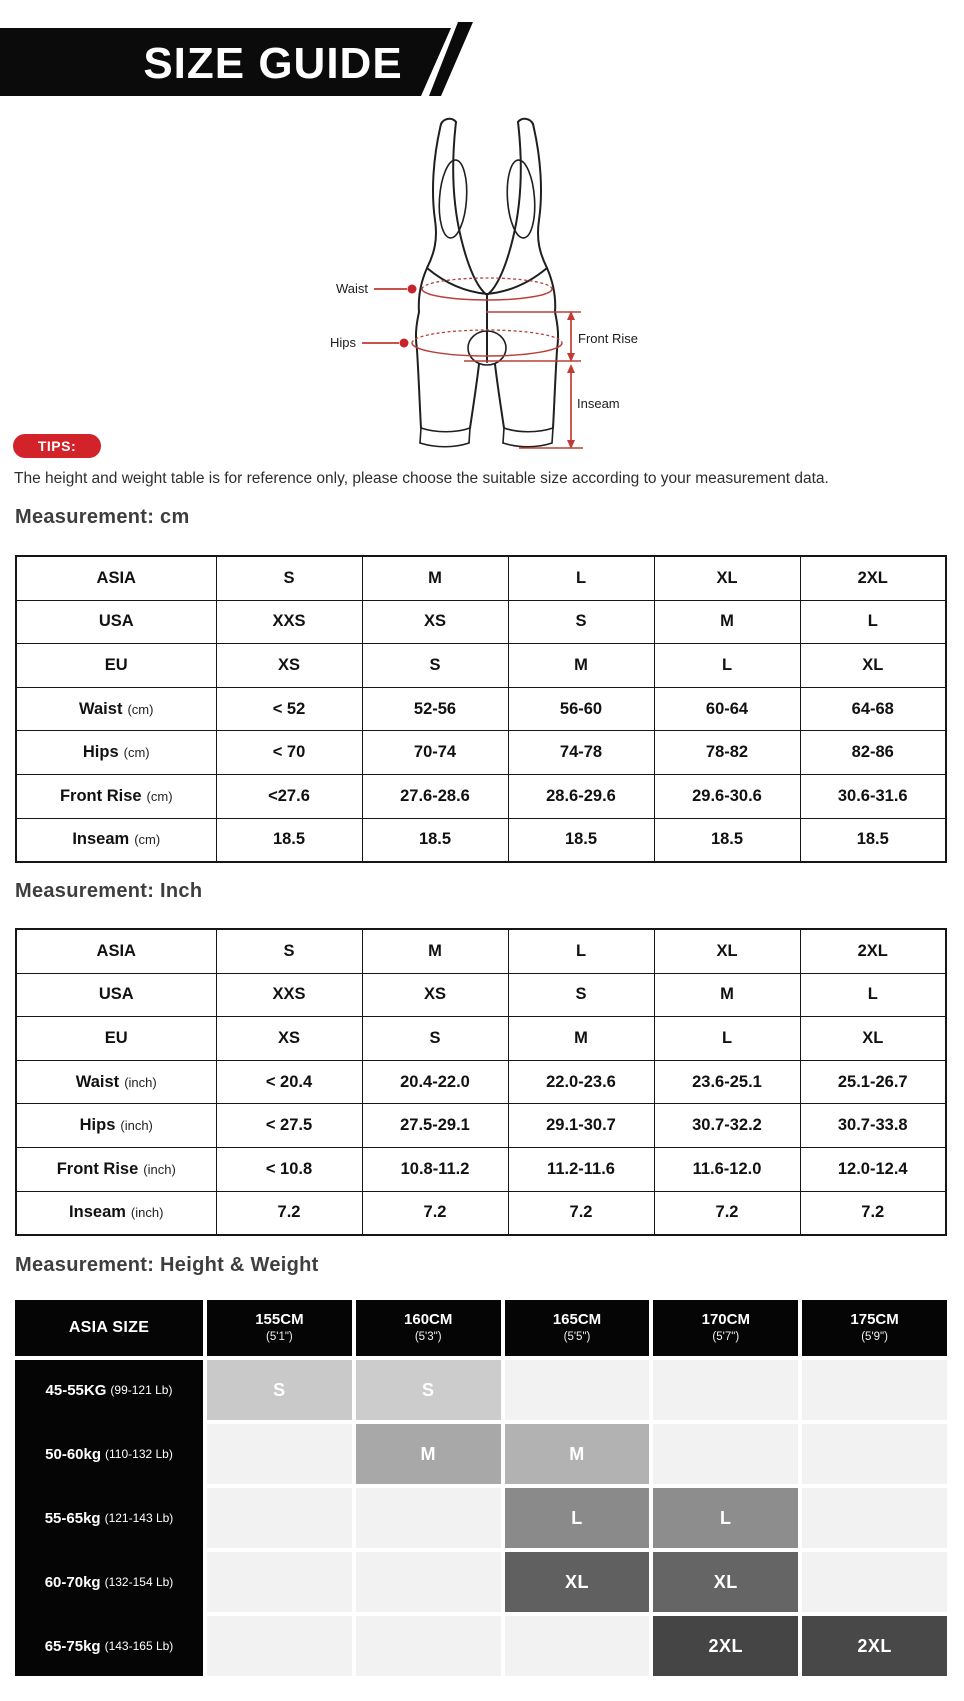  Describe the element at coordinates (289, 752) in the screenshot. I see `table-cell: < 70` at that location.